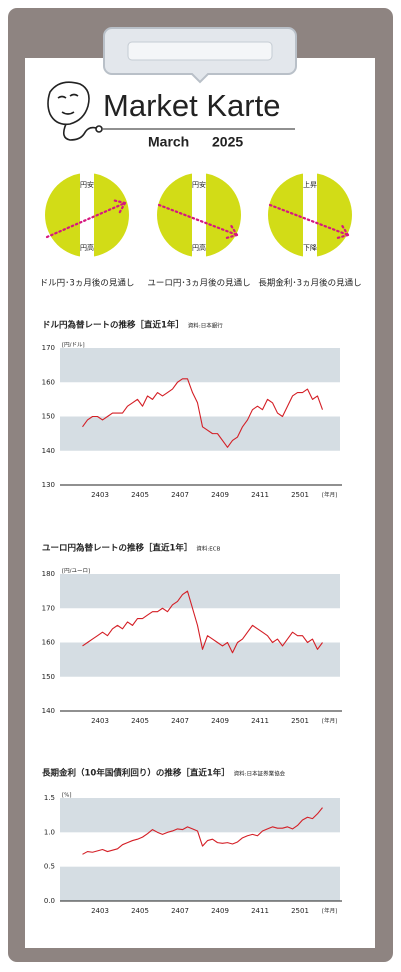 This screenshot has width=401, height=972. What do you see at coordinates (227, 142) in the screenshot?
I see `header-year: 2025` at bounding box center [227, 142].